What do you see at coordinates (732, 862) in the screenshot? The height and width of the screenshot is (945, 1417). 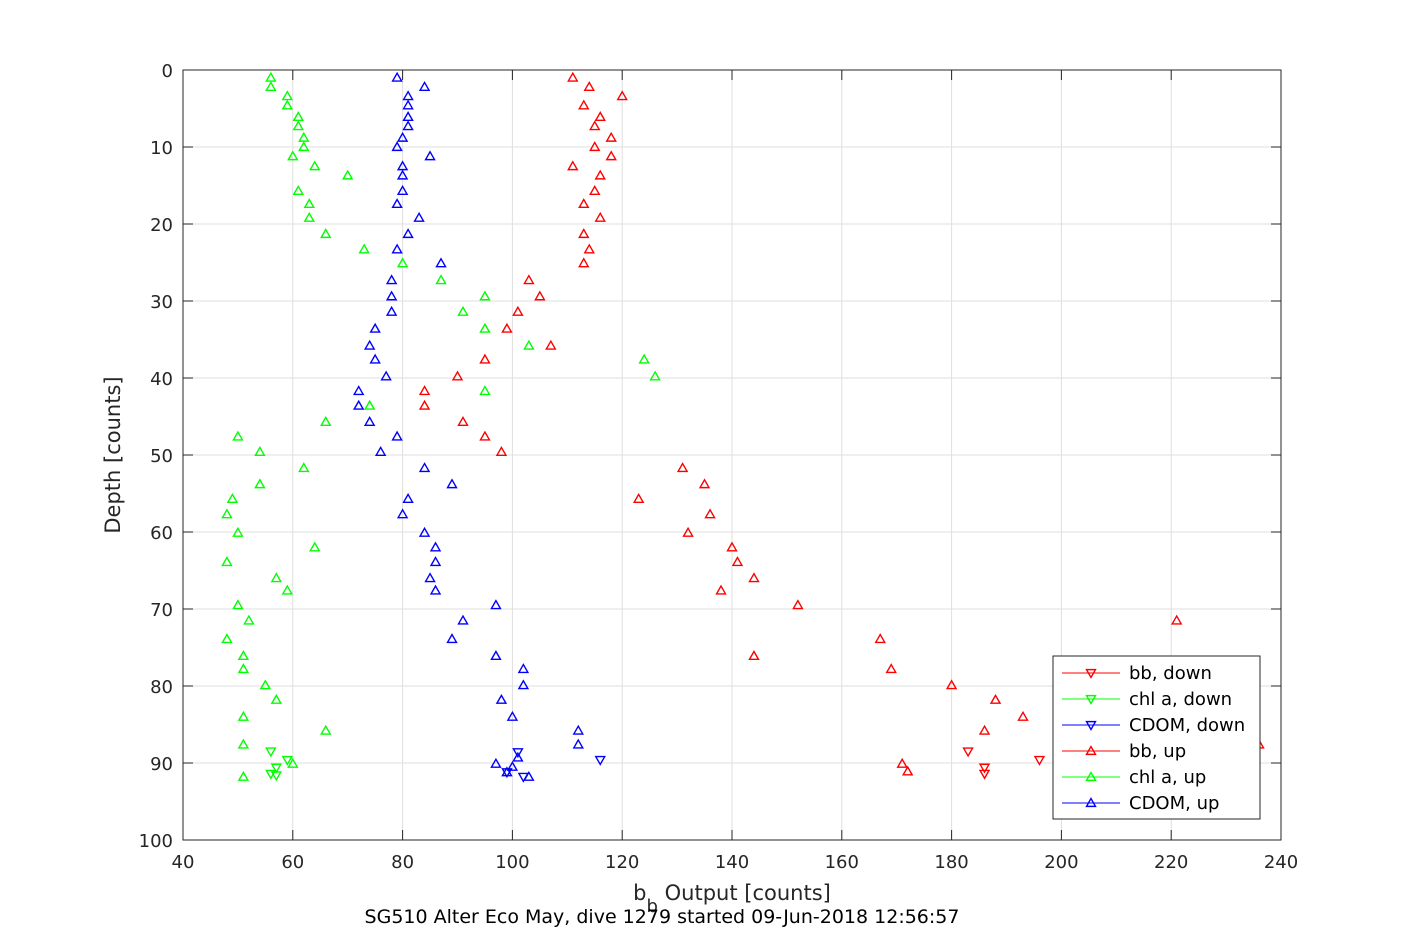 I see `x-tick-label: 140` at bounding box center [732, 862].